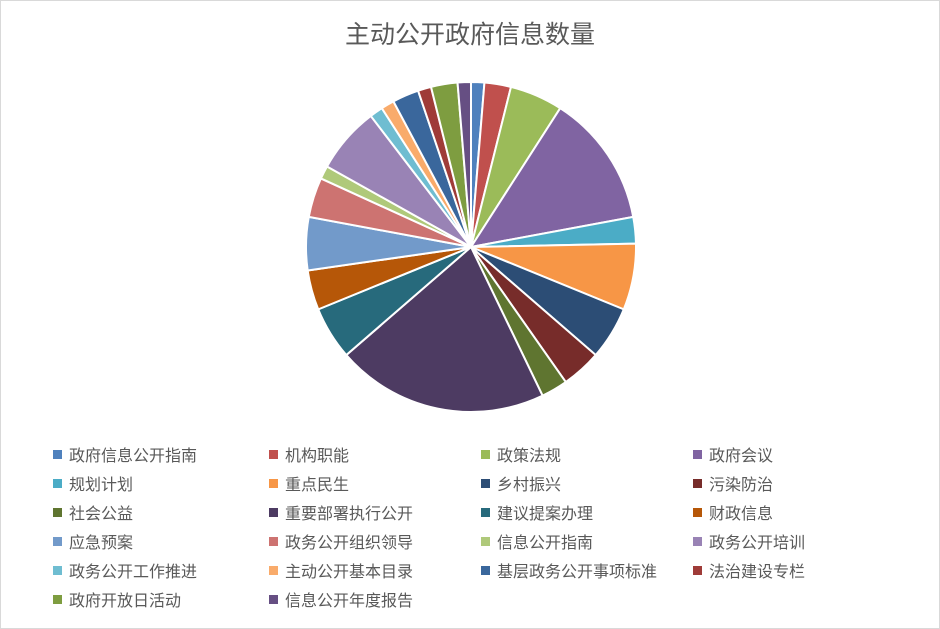  I want to click on legend-item: 应急预案, so click(161, 541).